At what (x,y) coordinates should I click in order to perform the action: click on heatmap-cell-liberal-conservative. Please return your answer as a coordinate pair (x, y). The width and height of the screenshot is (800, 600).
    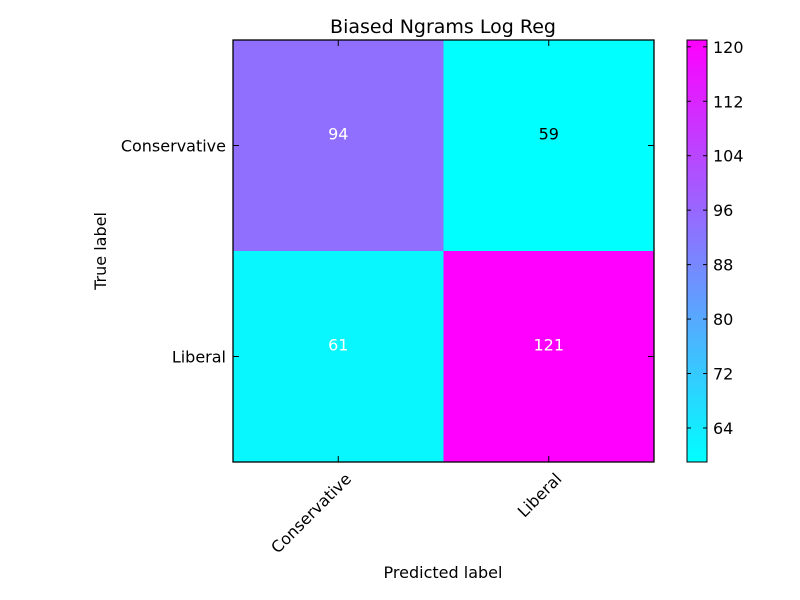
    Looking at the image, I should click on (338, 356).